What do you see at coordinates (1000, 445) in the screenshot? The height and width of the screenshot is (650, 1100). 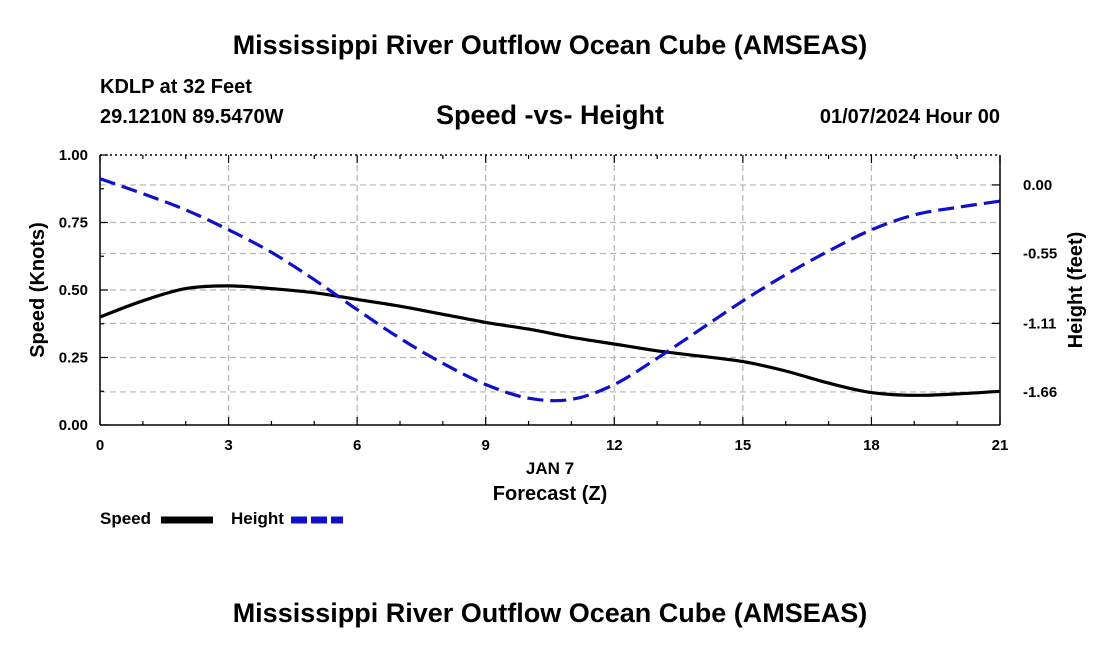 I see `x-tick-label: 21` at bounding box center [1000, 445].